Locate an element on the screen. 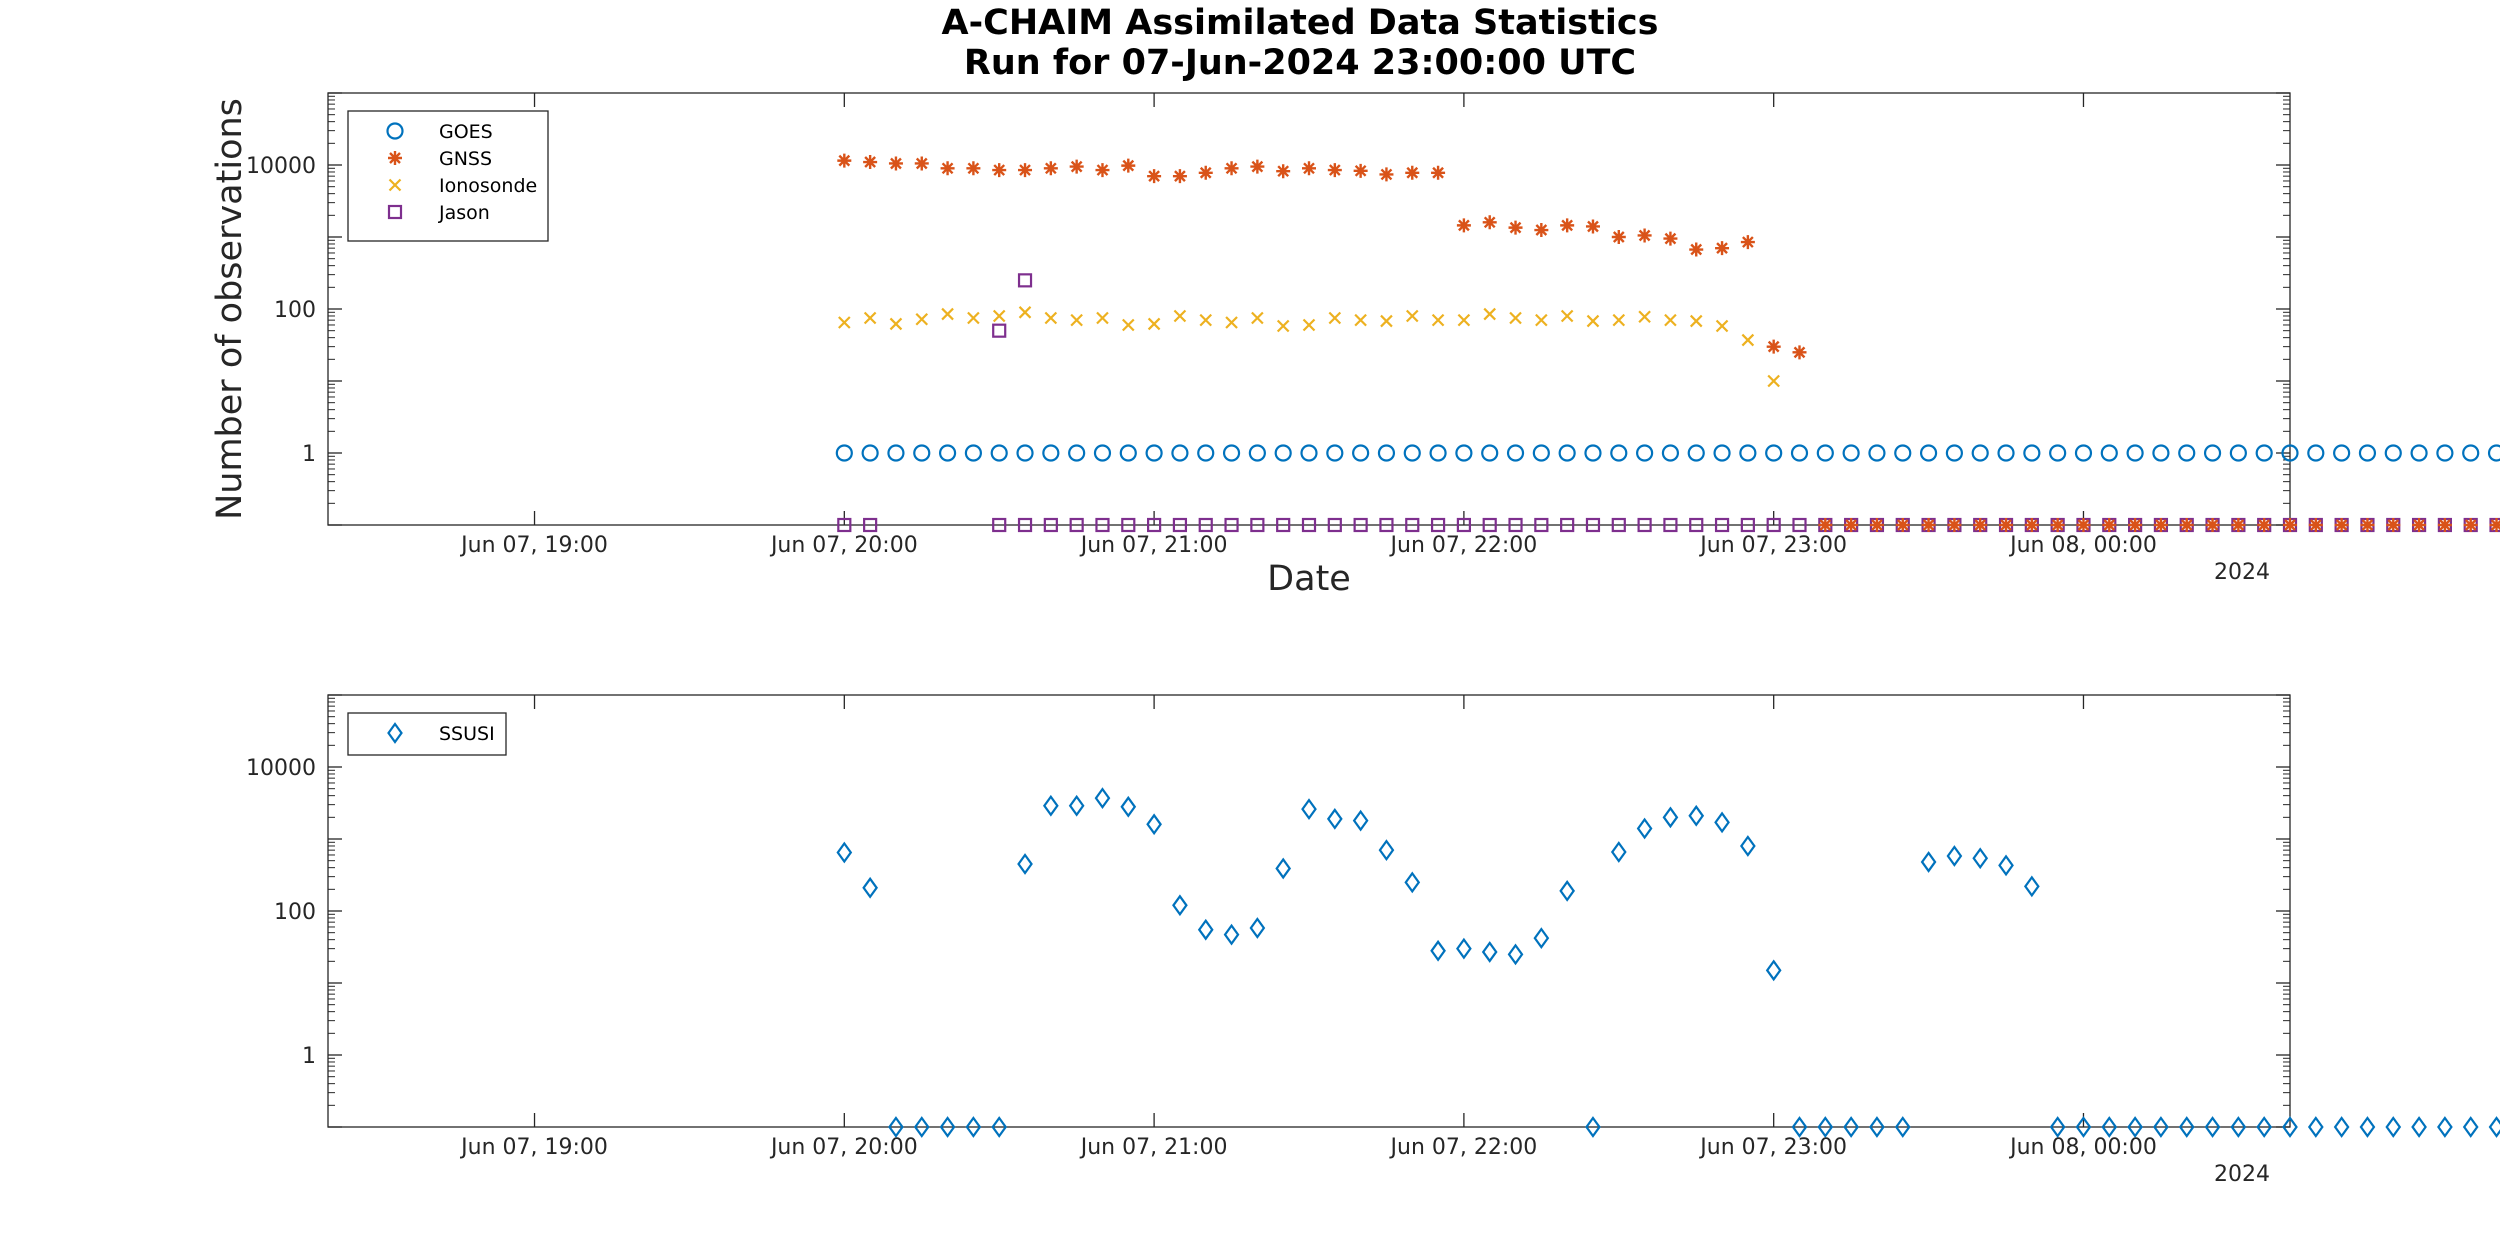 The width and height of the screenshot is (2500, 1250). chart-title-line-2: Run for 07-Jun-2024 23:00:00 UTC is located at coordinates (1300, 63).